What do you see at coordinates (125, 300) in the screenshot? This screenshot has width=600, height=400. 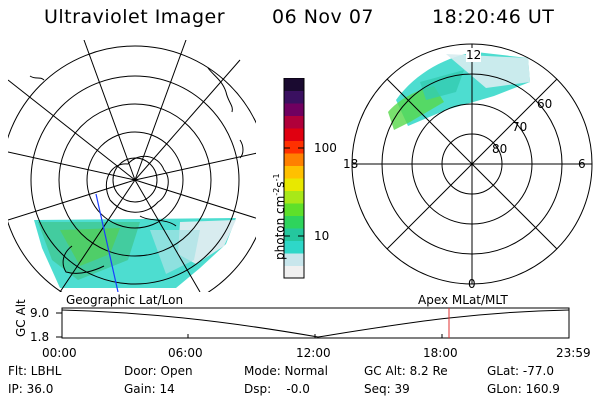 I see `geographic-caption: Geographic Lat/Lon` at bounding box center [125, 300].